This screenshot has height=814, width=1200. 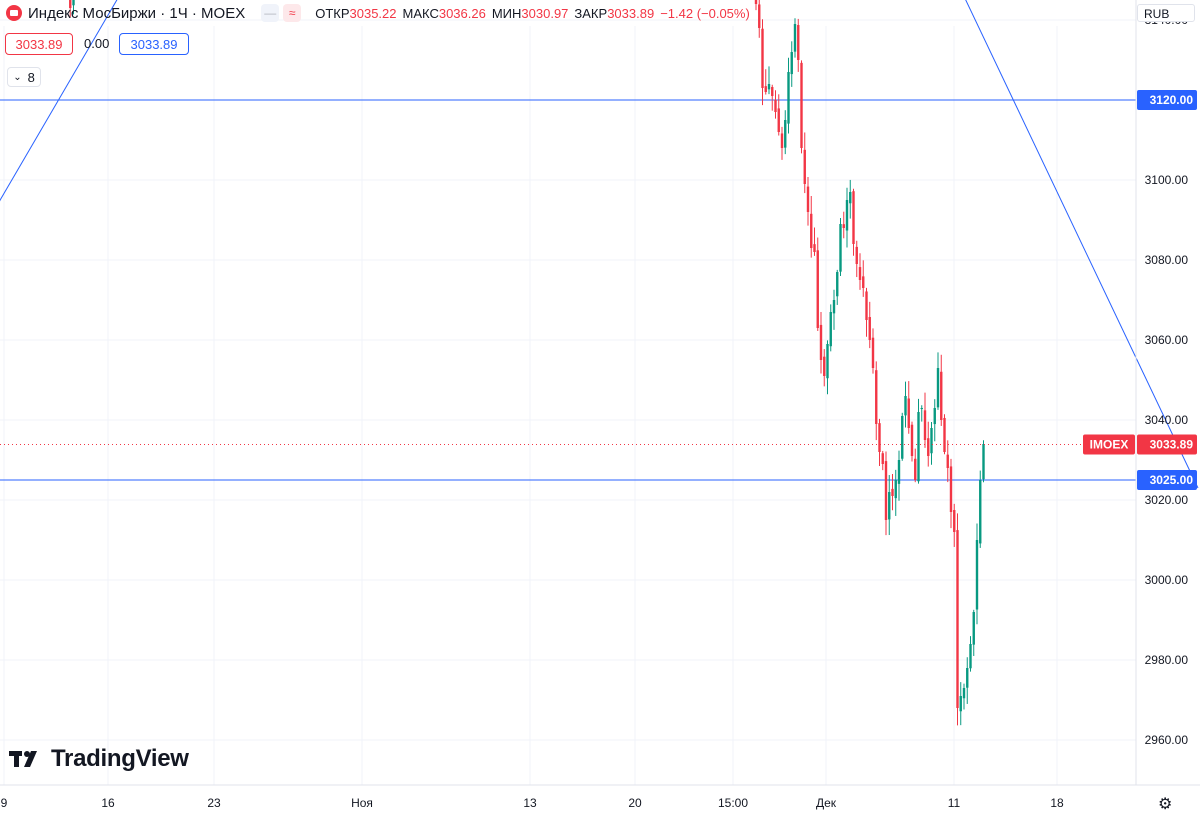 I want to click on level-label: 3120.00, so click(x=1172, y=100).